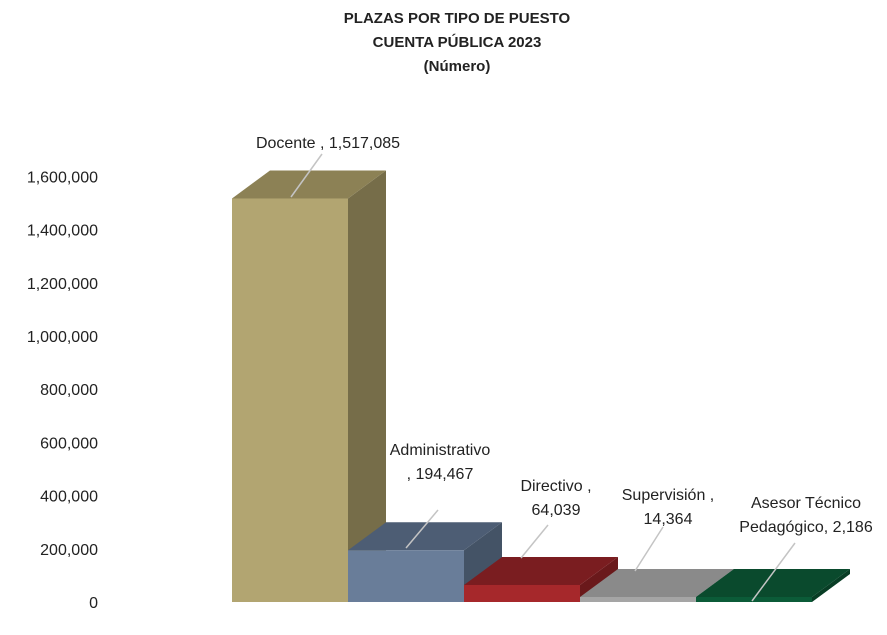 This screenshot has height=635, width=887. Describe the element at coordinates (668, 519) in the screenshot. I see `data-label: 14,364` at that location.